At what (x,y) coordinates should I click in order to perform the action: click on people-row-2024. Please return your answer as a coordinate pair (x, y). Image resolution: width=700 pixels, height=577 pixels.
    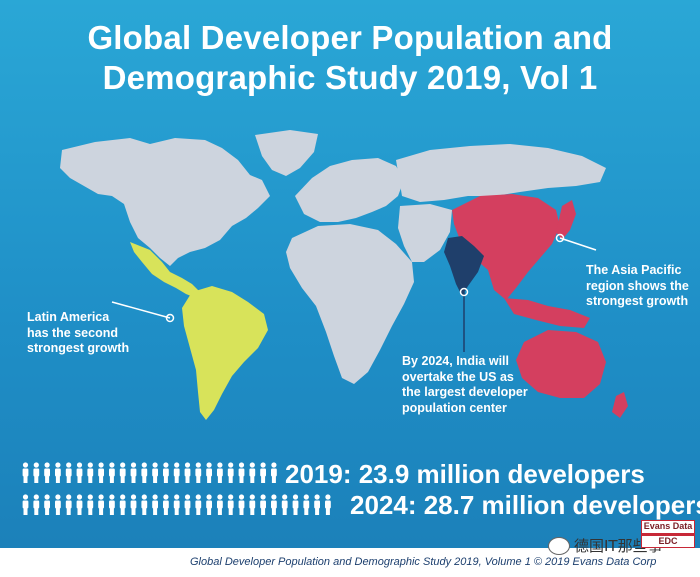
    Looking at the image, I should click on (176, 504).